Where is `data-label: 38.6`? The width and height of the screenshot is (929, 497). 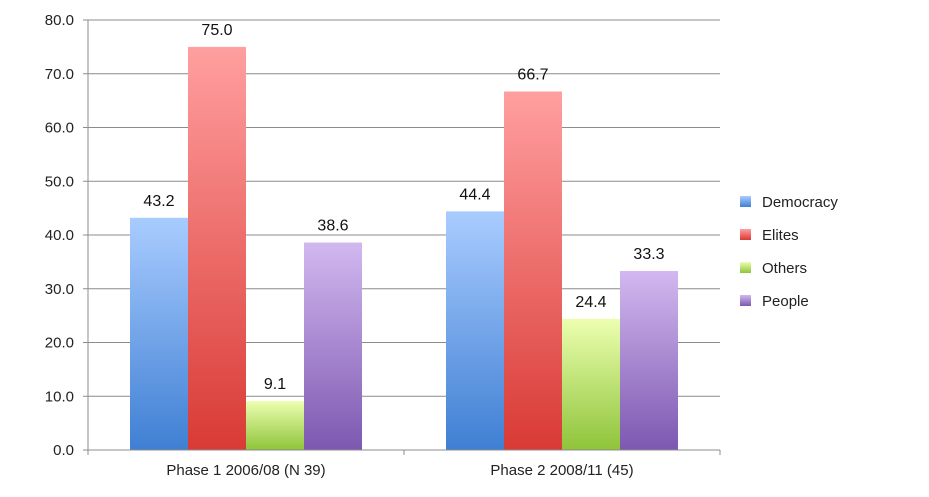 data-label: 38.6 is located at coordinates (332, 226).